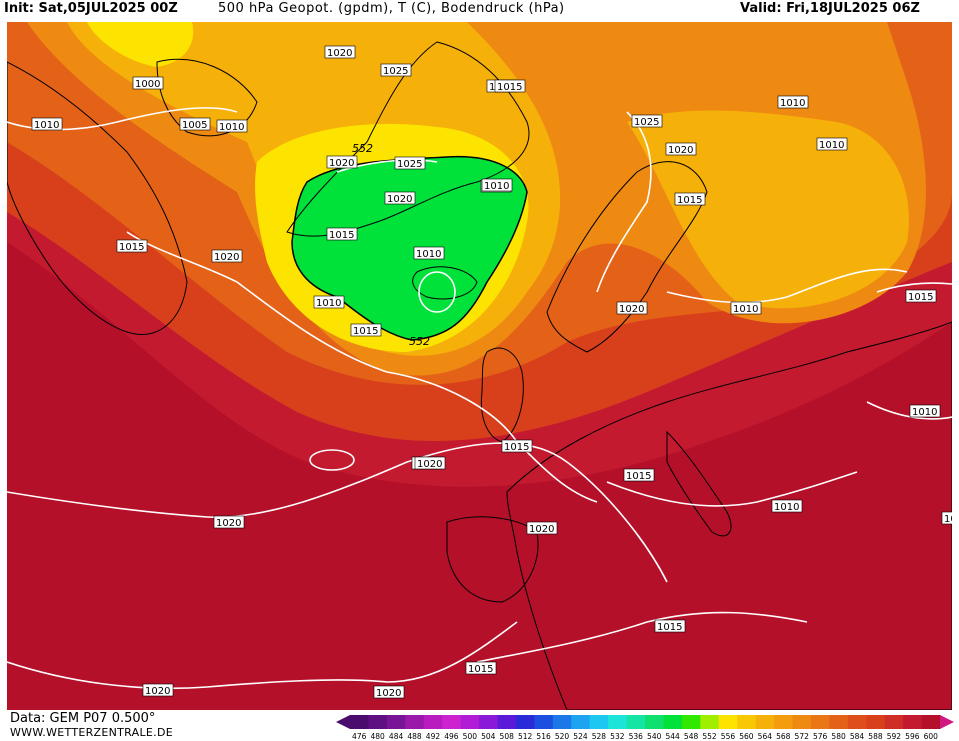 The width and height of the screenshot is (959, 741). I want to click on coast-scandinavia, so click(627, 257).